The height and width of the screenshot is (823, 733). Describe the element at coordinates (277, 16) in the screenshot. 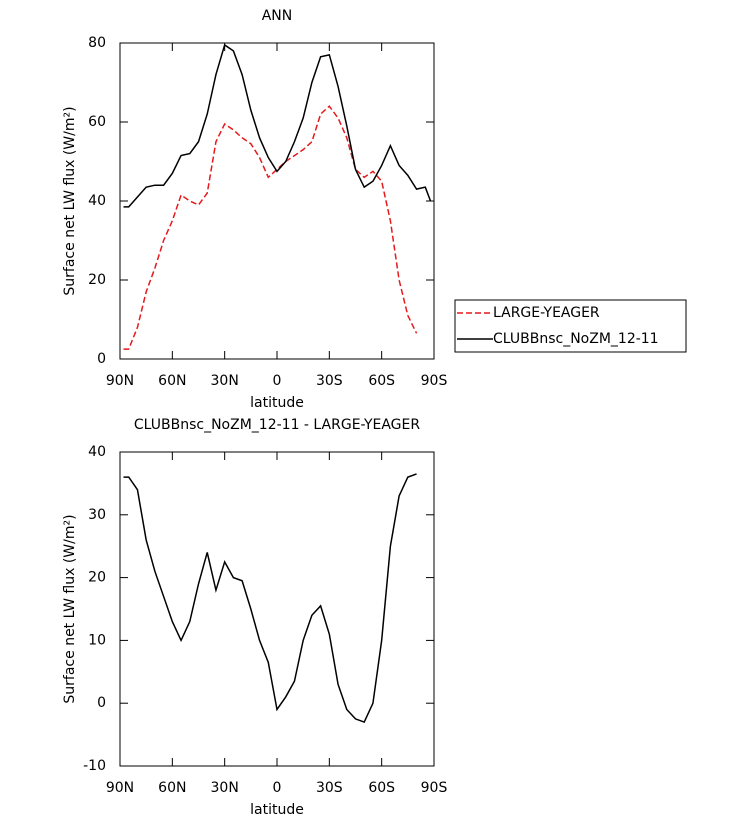

I see `chart-title: ANN` at that location.